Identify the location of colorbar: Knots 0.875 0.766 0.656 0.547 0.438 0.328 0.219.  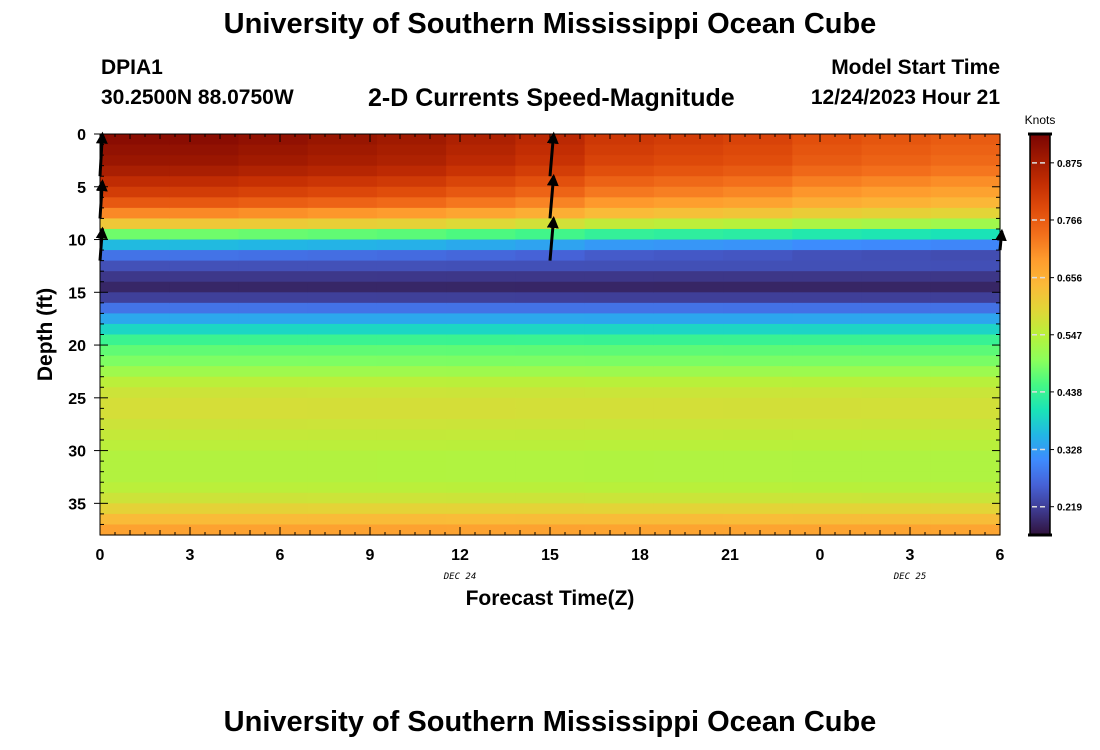
(1053, 325).